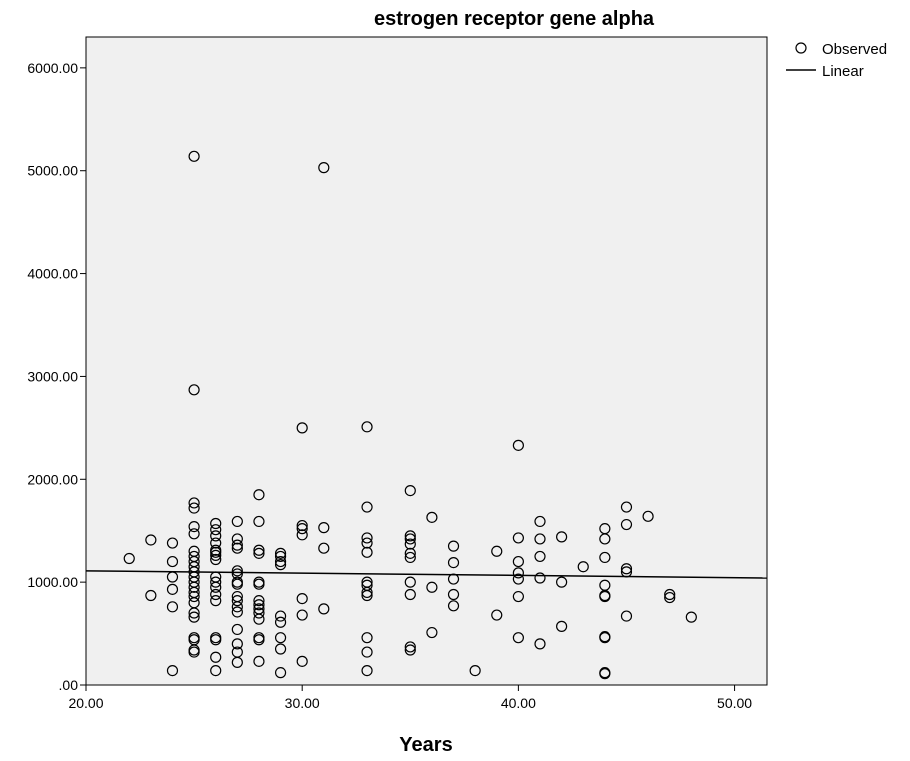 This screenshot has width=910, height=761. I want to click on y-tick-label: 6000.00, so click(52, 68).